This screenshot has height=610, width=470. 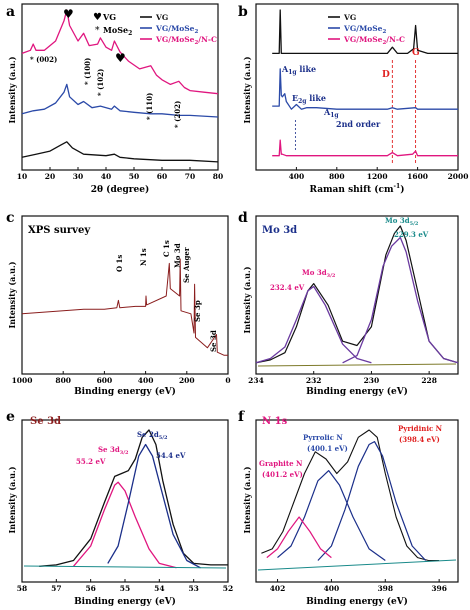 I want to click on panel-b-legend-label-2: VG/MoSe2/N-C, so click(x=374, y=40).